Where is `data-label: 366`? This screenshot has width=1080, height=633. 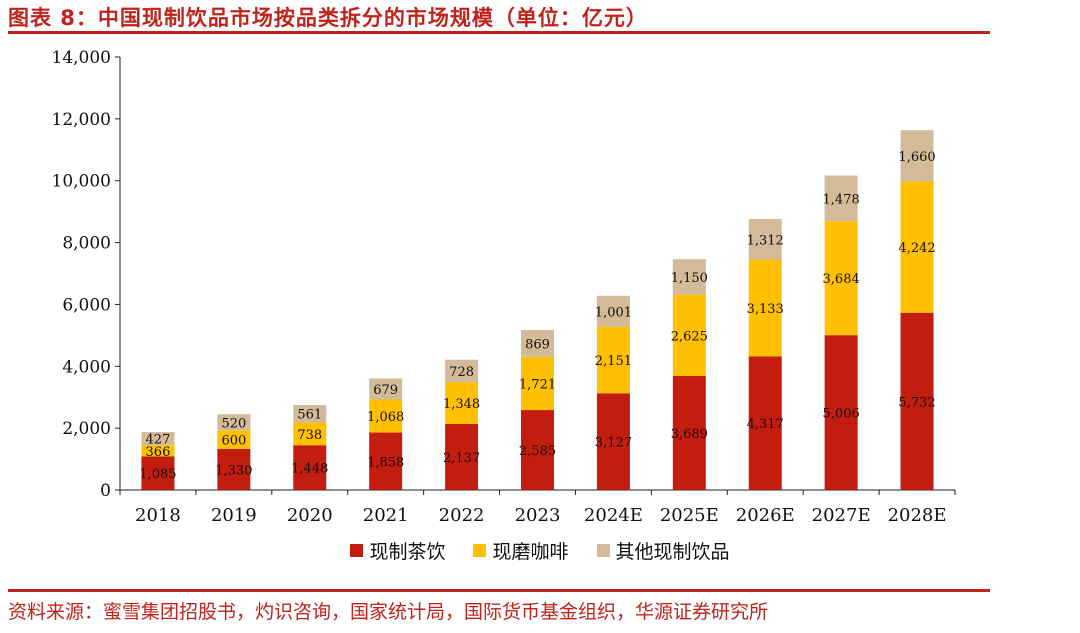 data-label: 366 is located at coordinates (158, 452).